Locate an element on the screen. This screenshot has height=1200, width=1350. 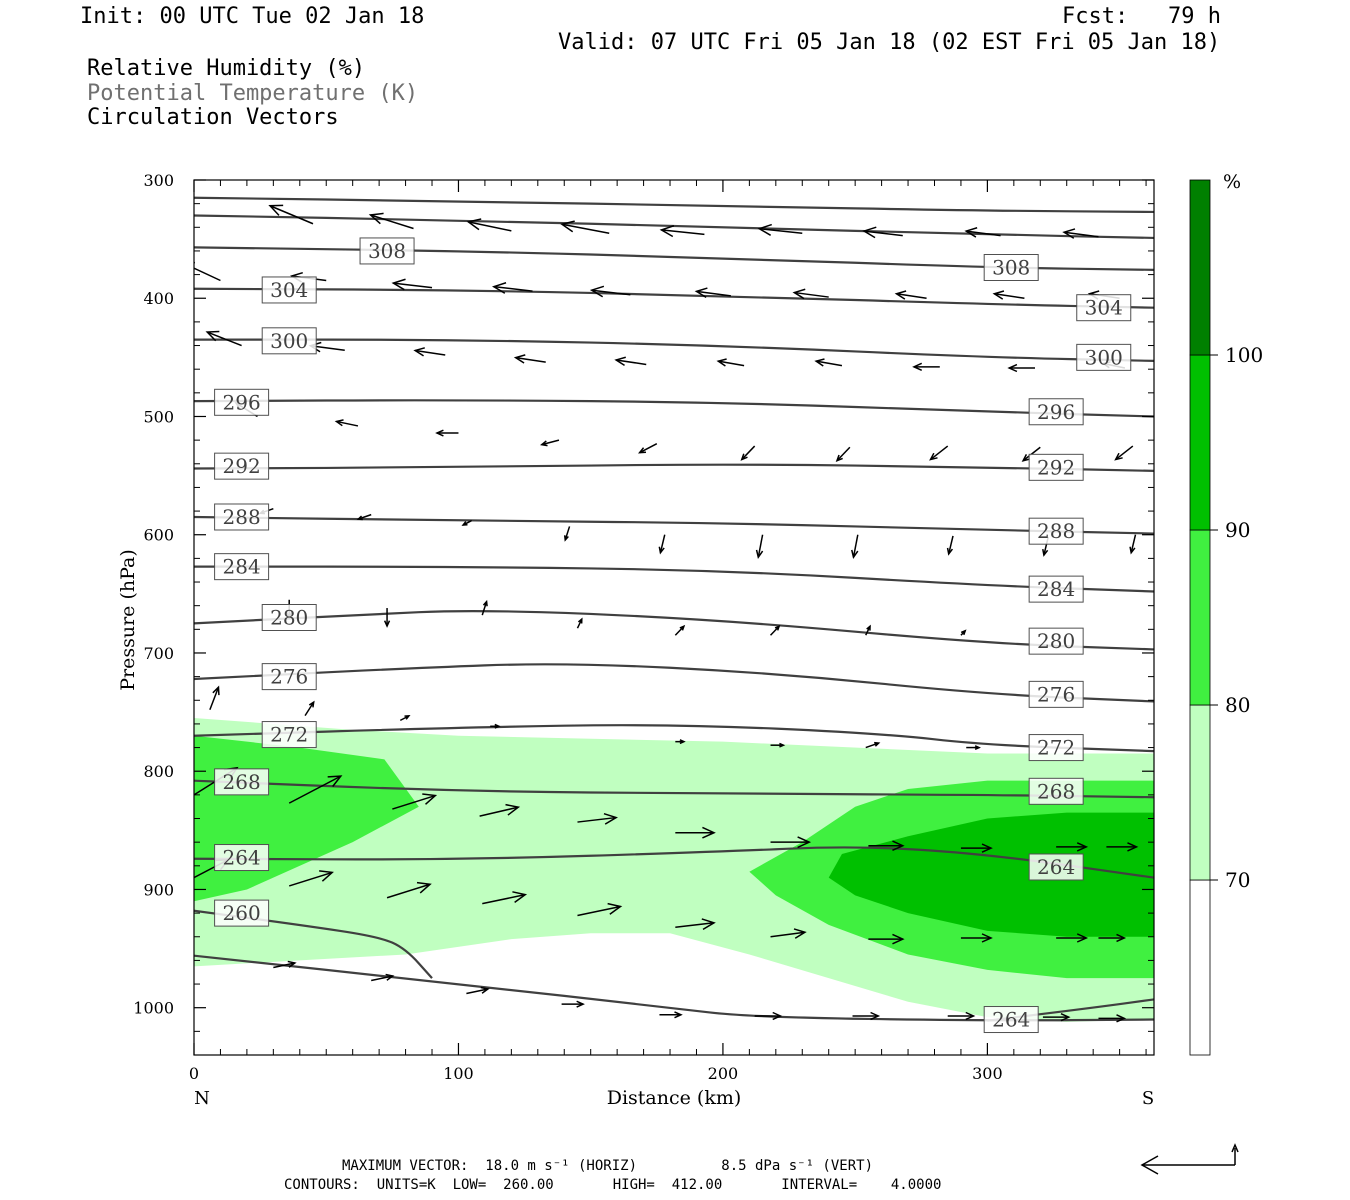
legend-circulation-vectors: Circulation Vectors is located at coordinates (213, 117).